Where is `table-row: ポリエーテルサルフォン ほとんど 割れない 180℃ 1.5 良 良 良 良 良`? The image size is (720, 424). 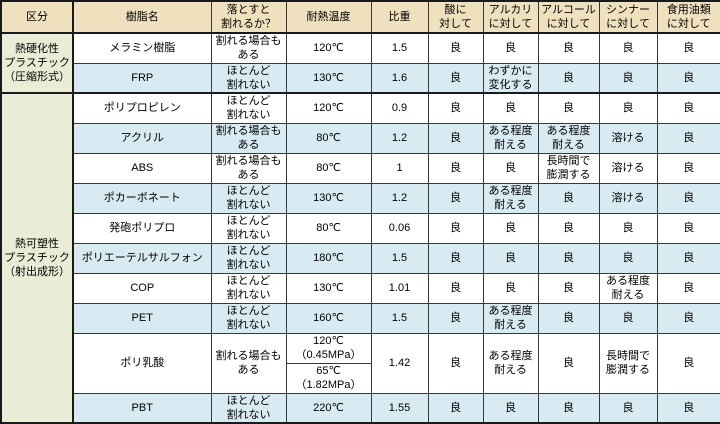 table-row: ポリエーテルサルフォン ほとんど 割れない 180℃ 1.5 良 良 良 良 良 is located at coordinates (360, 258).